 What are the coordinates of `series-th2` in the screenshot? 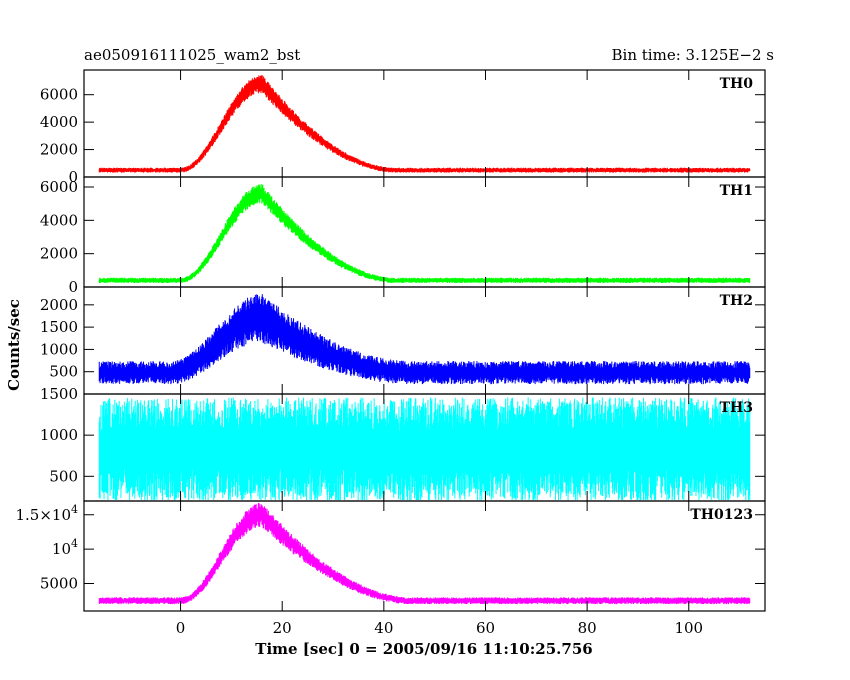 It's located at (424, 339).